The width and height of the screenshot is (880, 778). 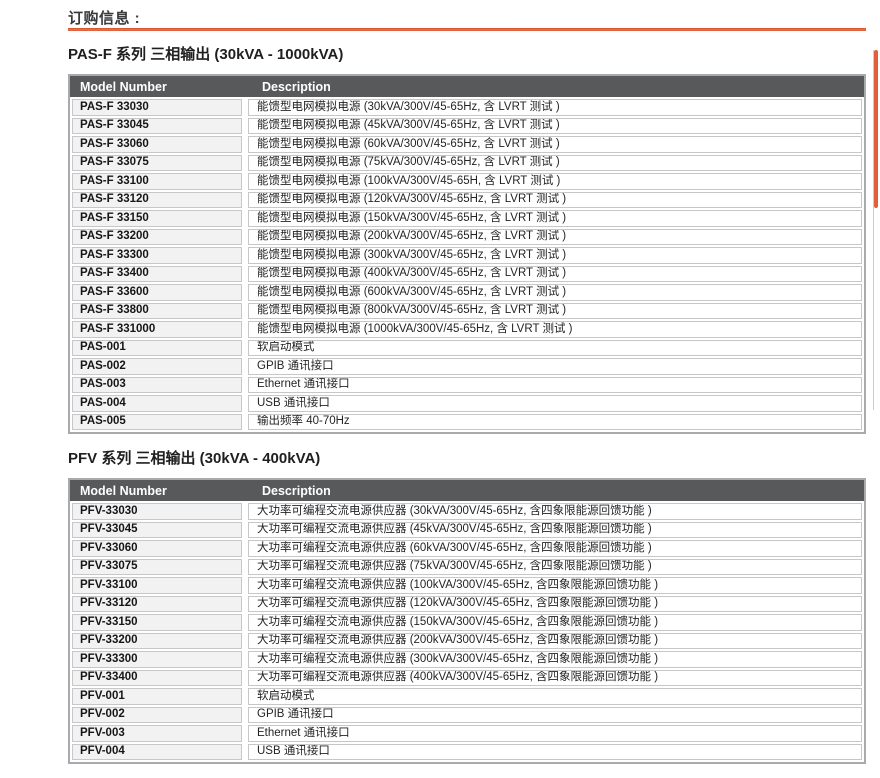 What do you see at coordinates (157, 218) in the screenshot?
I see `model-number-cell: PAS-F 33150` at bounding box center [157, 218].